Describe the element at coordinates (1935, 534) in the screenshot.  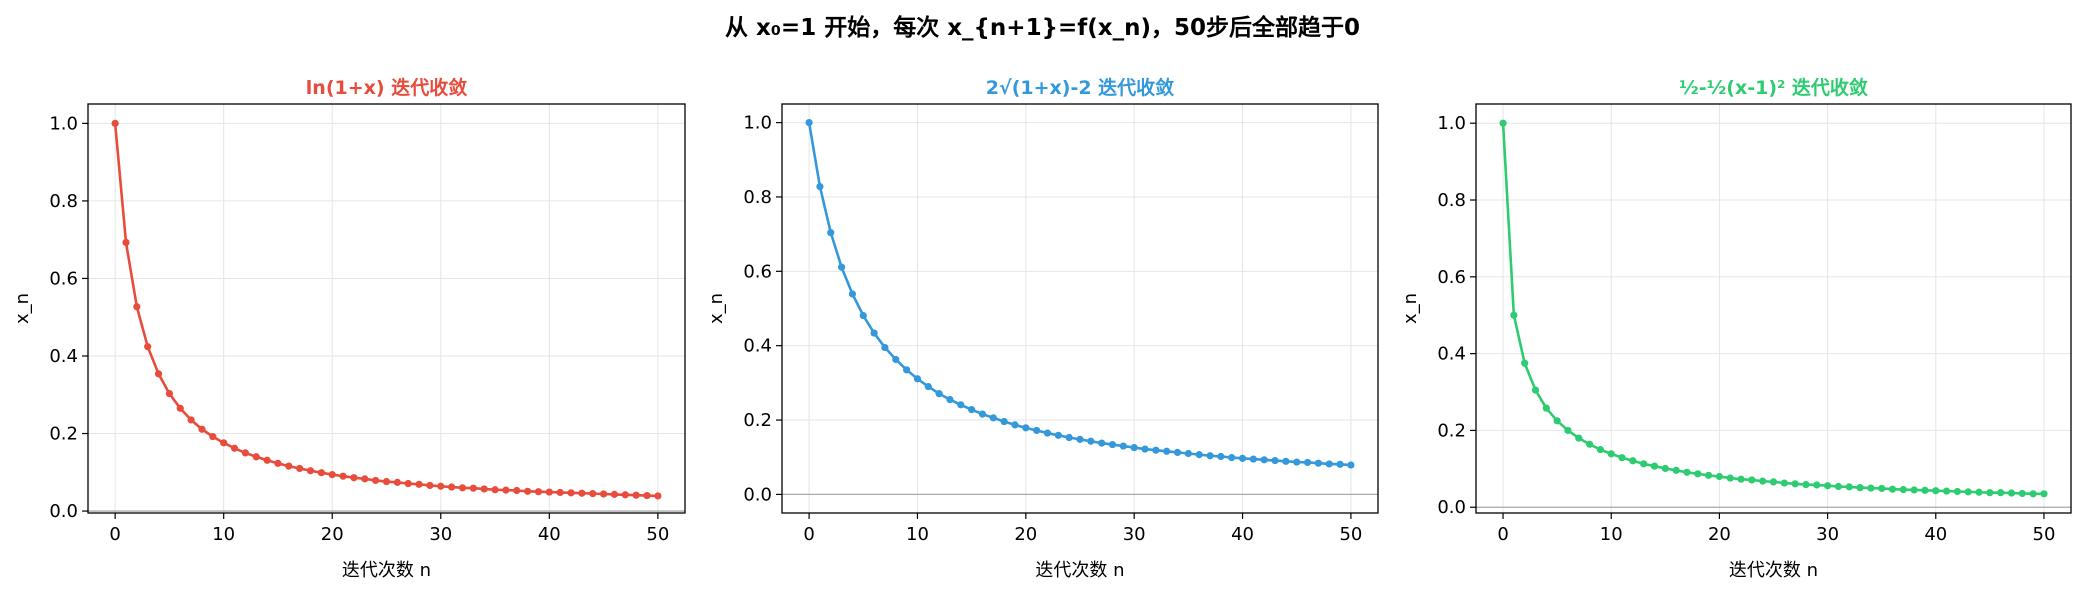
I see `x-tick-label: 40` at that location.